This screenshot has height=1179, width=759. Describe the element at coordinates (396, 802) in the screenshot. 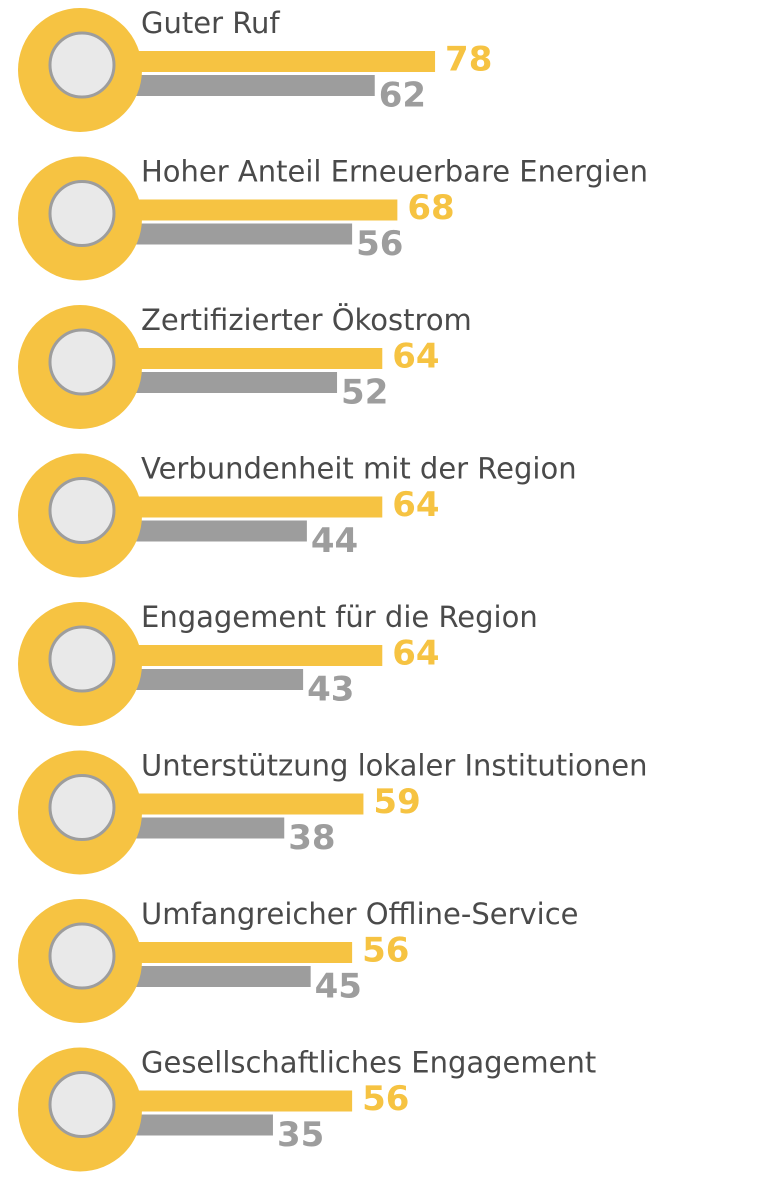

I see `value-label: 59` at that location.